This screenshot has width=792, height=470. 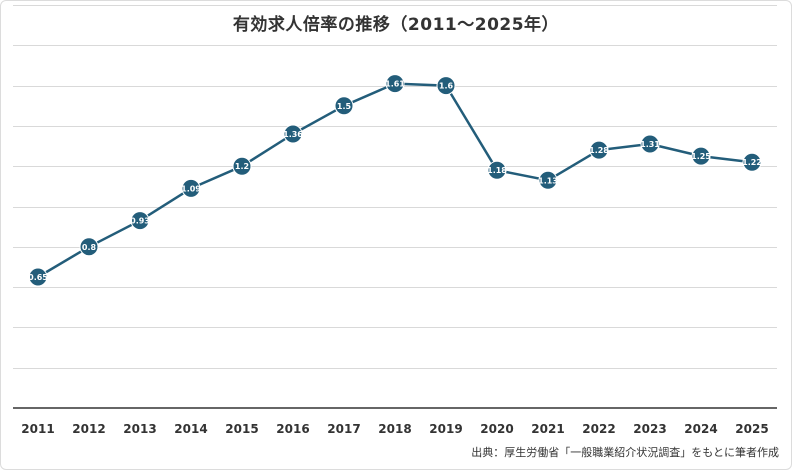 I want to click on data-label: 1.28, so click(x=599, y=150).